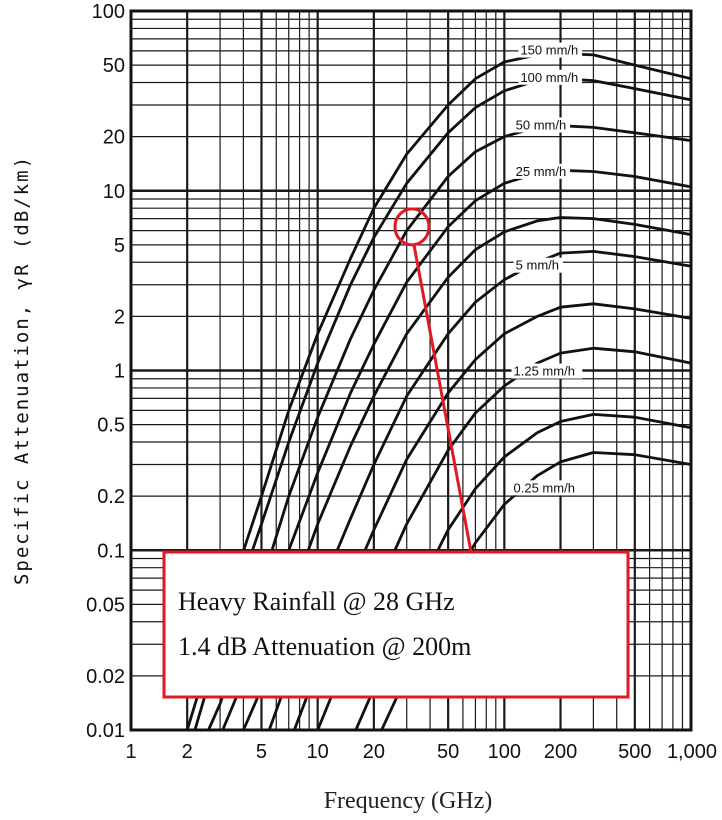 The image size is (722, 820). Describe the element at coordinates (396, 624) in the screenshot. I see `annotation-box` at that location.